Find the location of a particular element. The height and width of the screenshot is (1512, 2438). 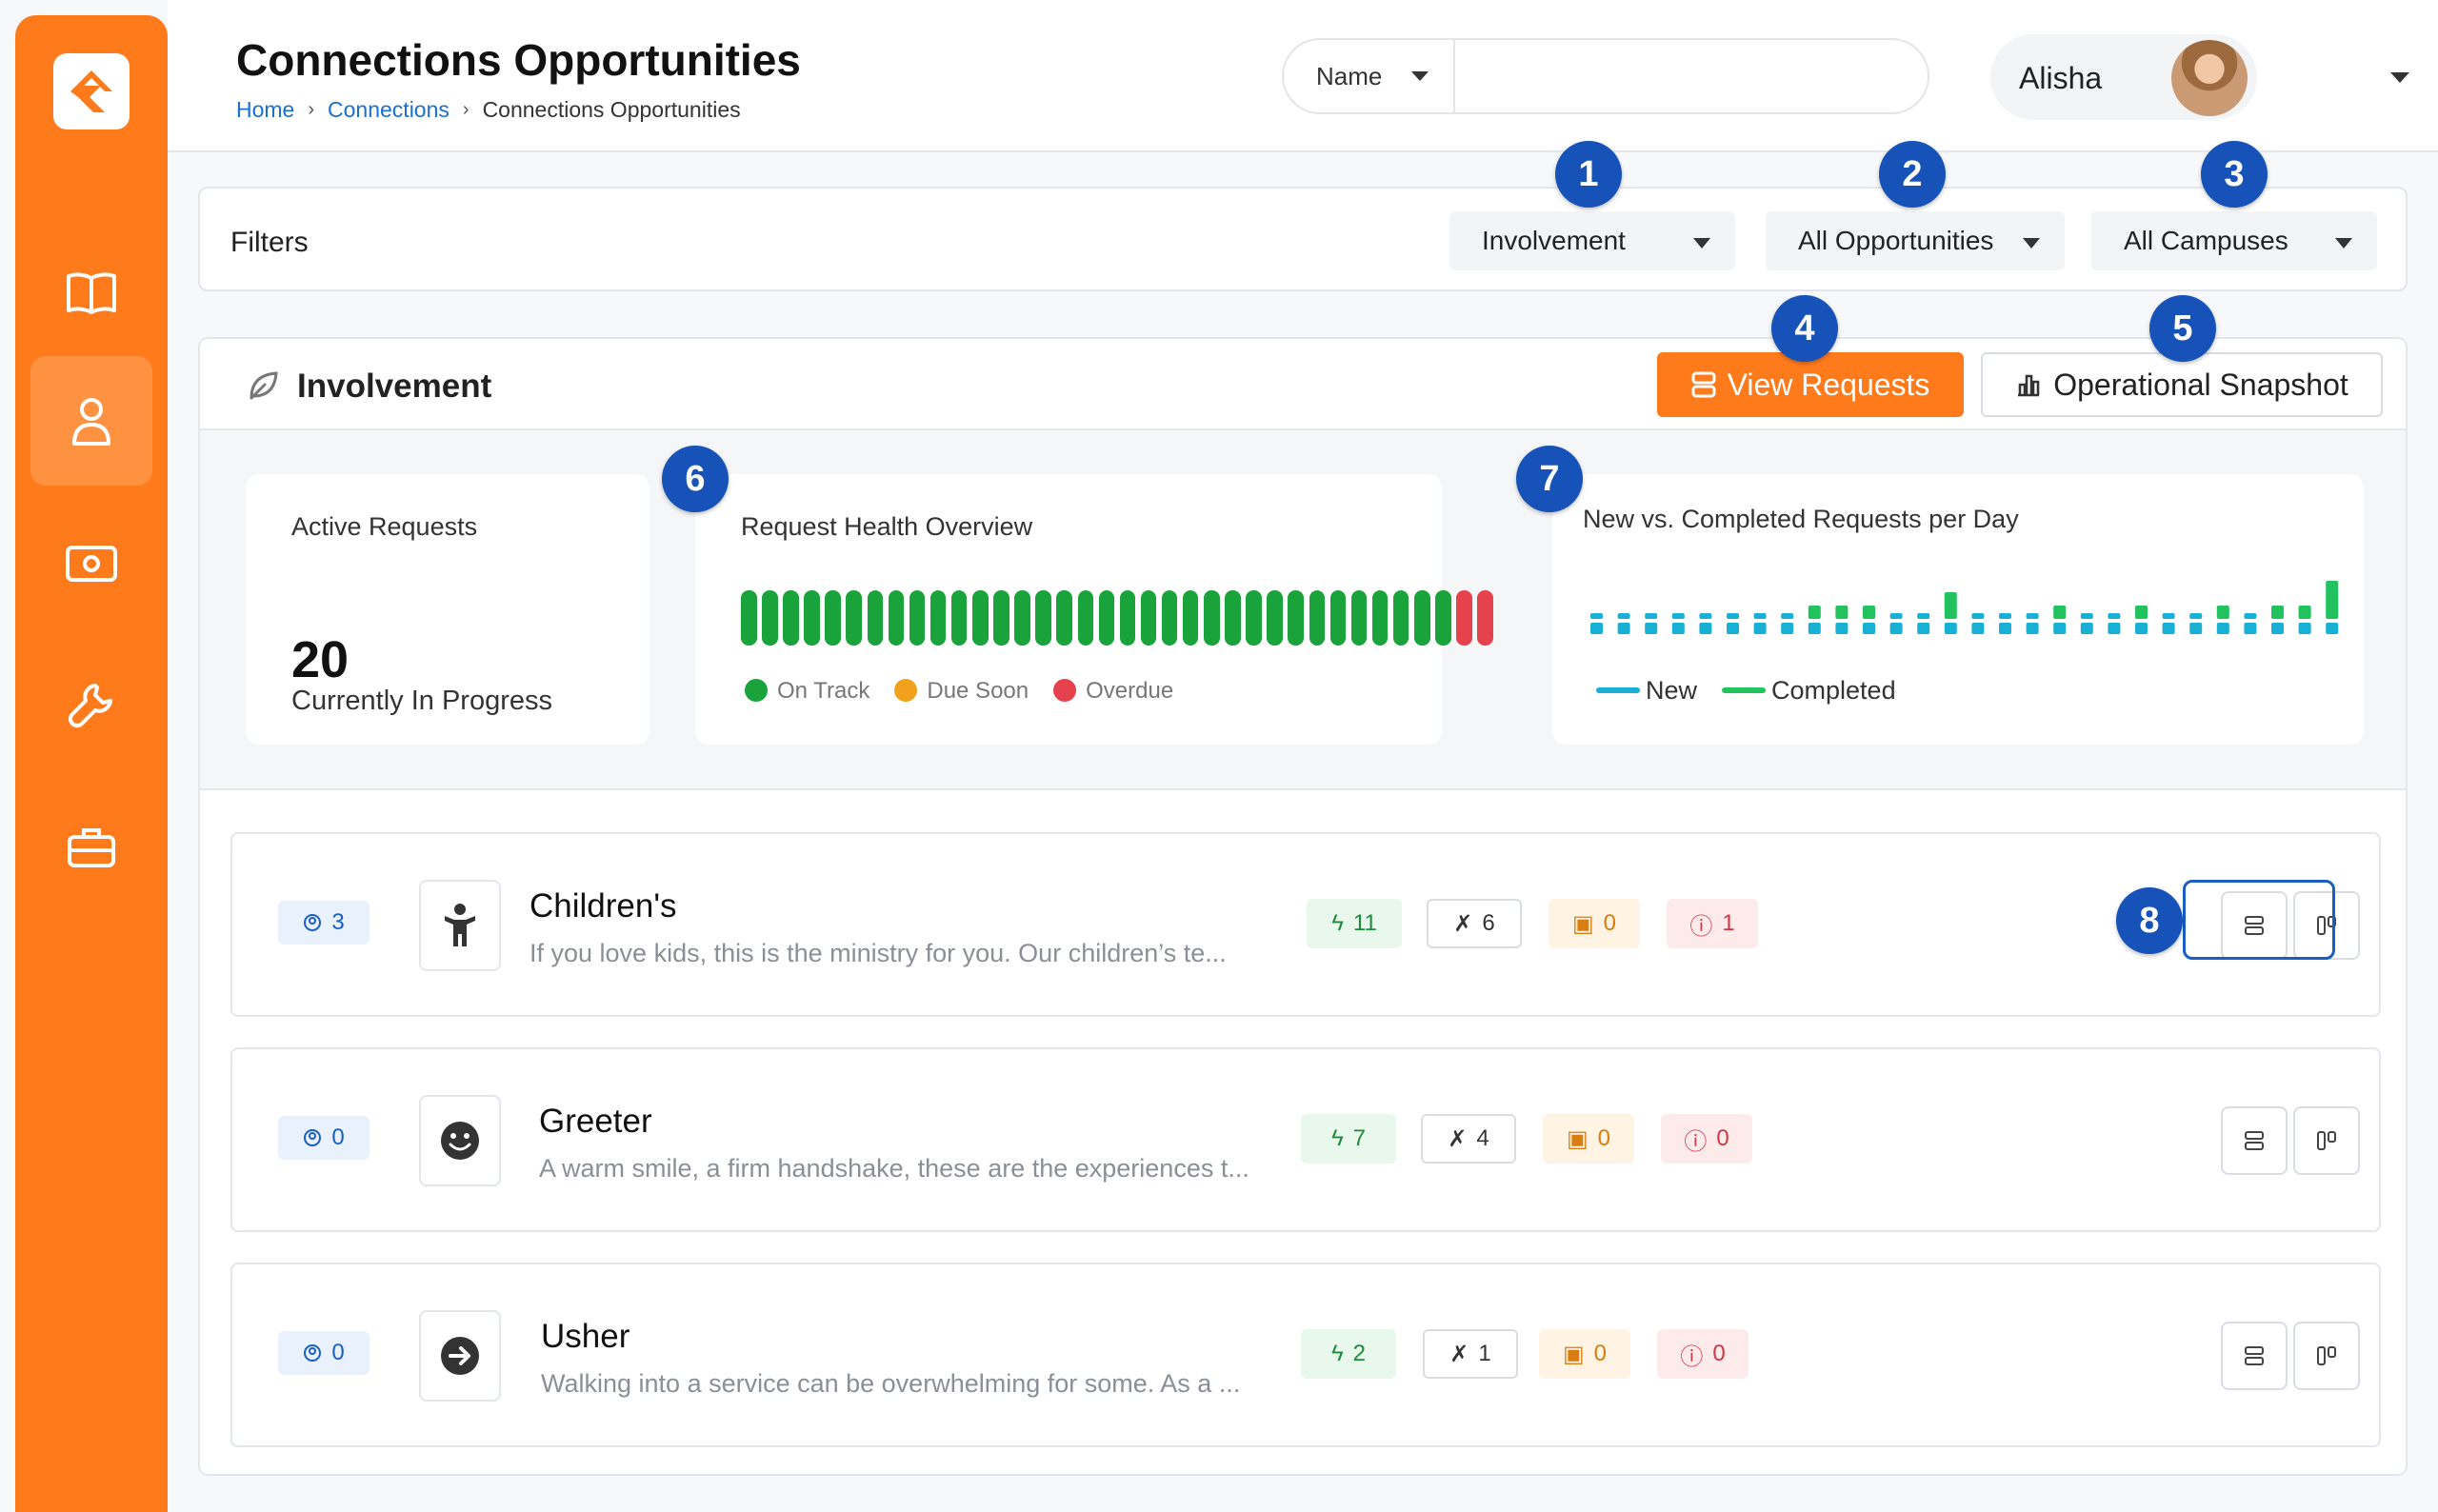

rock-logo is located at coordinates (91, 91).